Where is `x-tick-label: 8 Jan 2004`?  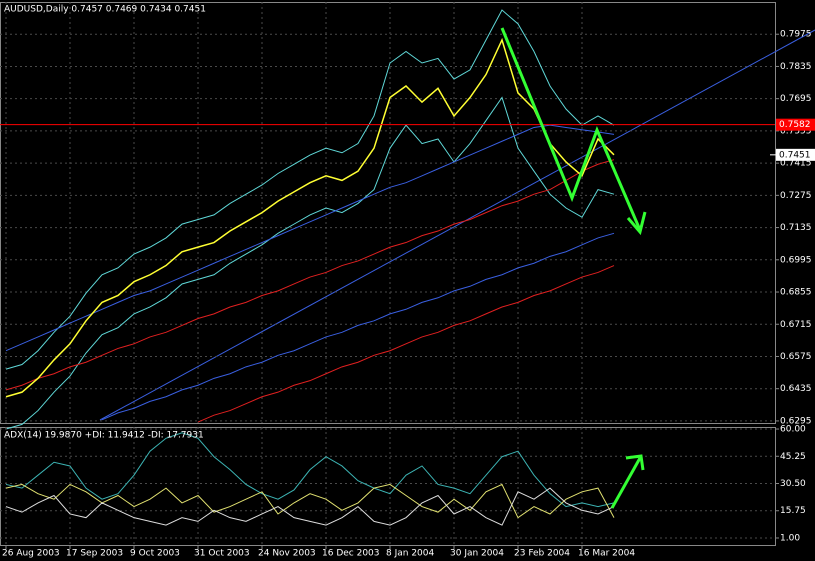 x-tick-label: 8 Jan 2004 is located at coordinates (410, 554).